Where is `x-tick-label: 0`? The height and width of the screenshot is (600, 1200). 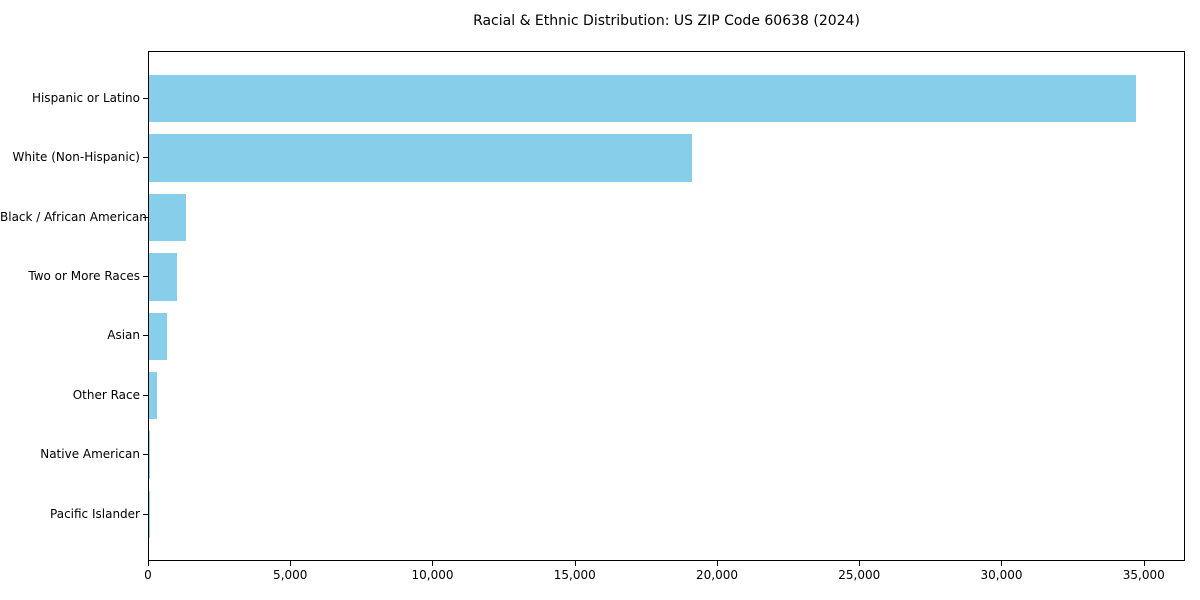 x-tick-label: 0 is located at coordinates (148, 575).